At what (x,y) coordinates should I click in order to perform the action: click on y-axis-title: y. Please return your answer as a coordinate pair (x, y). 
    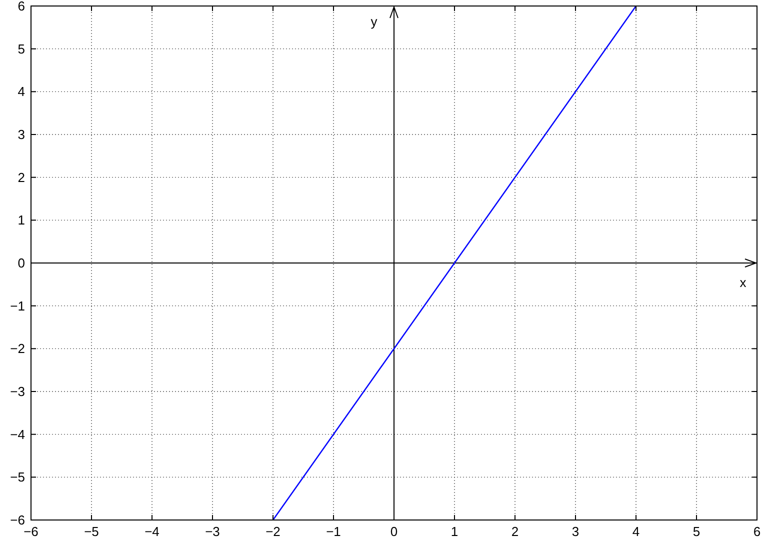
    Looking at the image, I should click on (374, 21).